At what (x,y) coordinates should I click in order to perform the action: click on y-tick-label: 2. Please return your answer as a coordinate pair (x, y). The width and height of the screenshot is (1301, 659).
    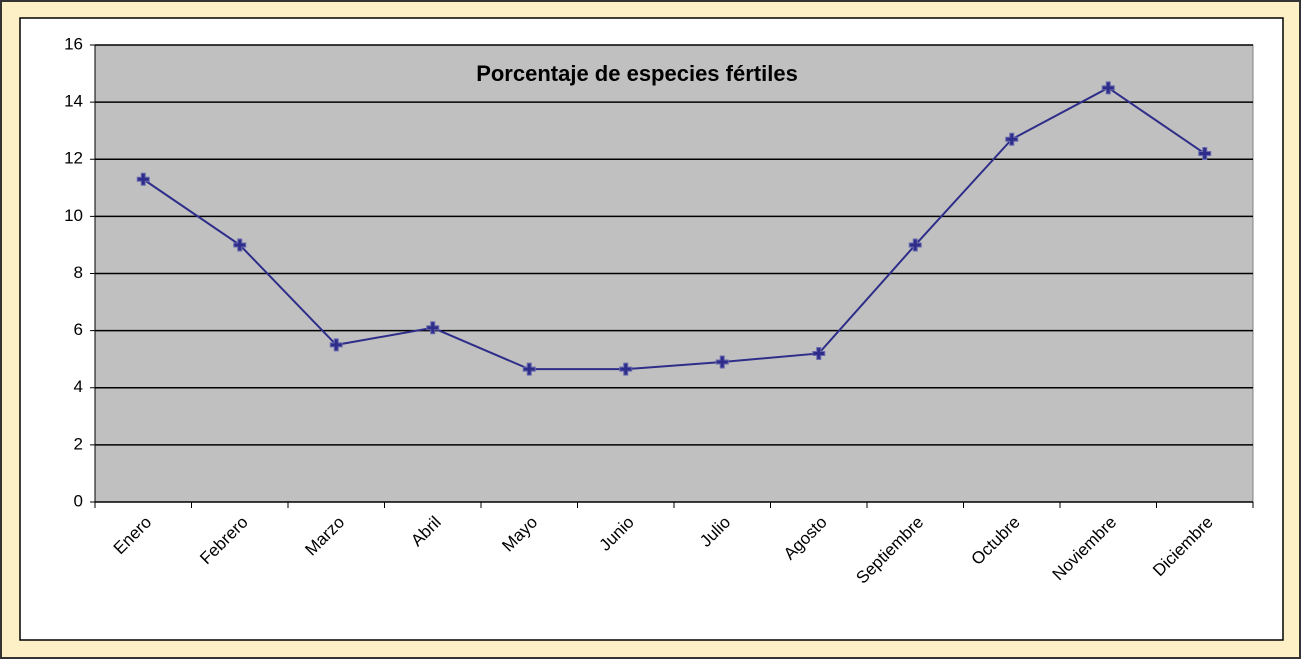
    Looking at the image, I should click on (78, 443).